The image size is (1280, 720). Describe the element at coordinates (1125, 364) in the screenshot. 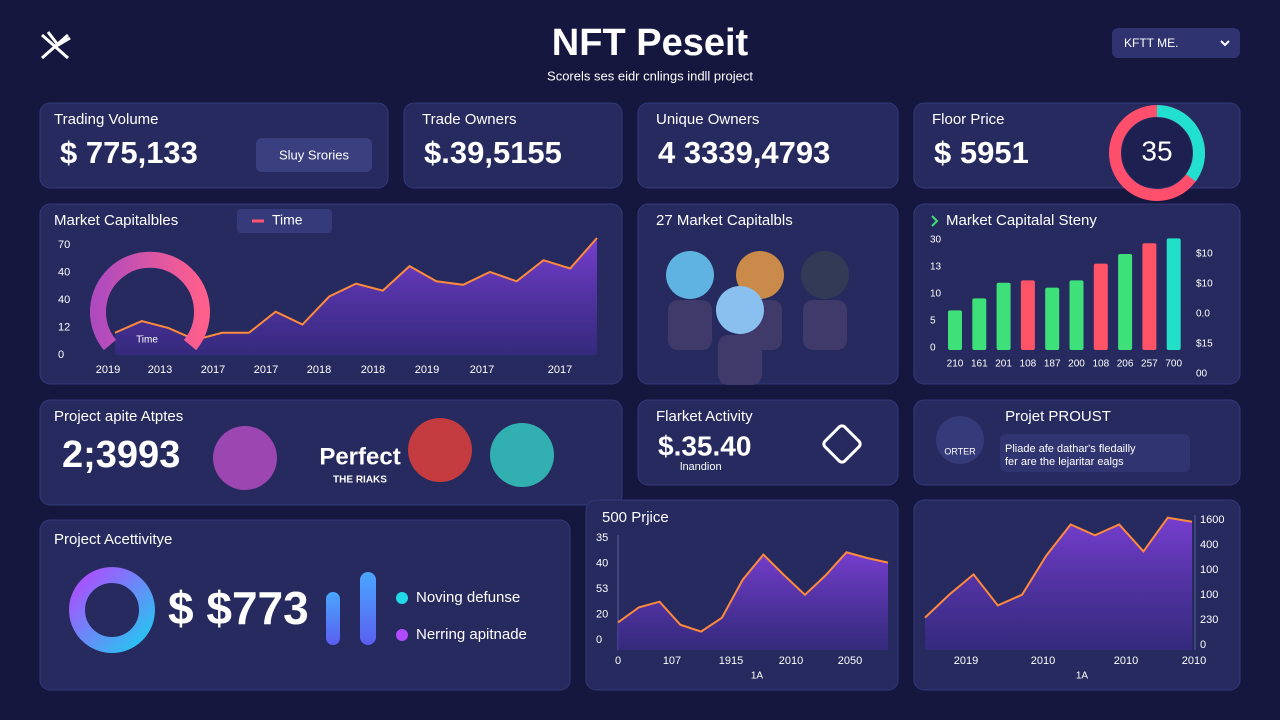

I see `x-tick-label: 206` at that location.